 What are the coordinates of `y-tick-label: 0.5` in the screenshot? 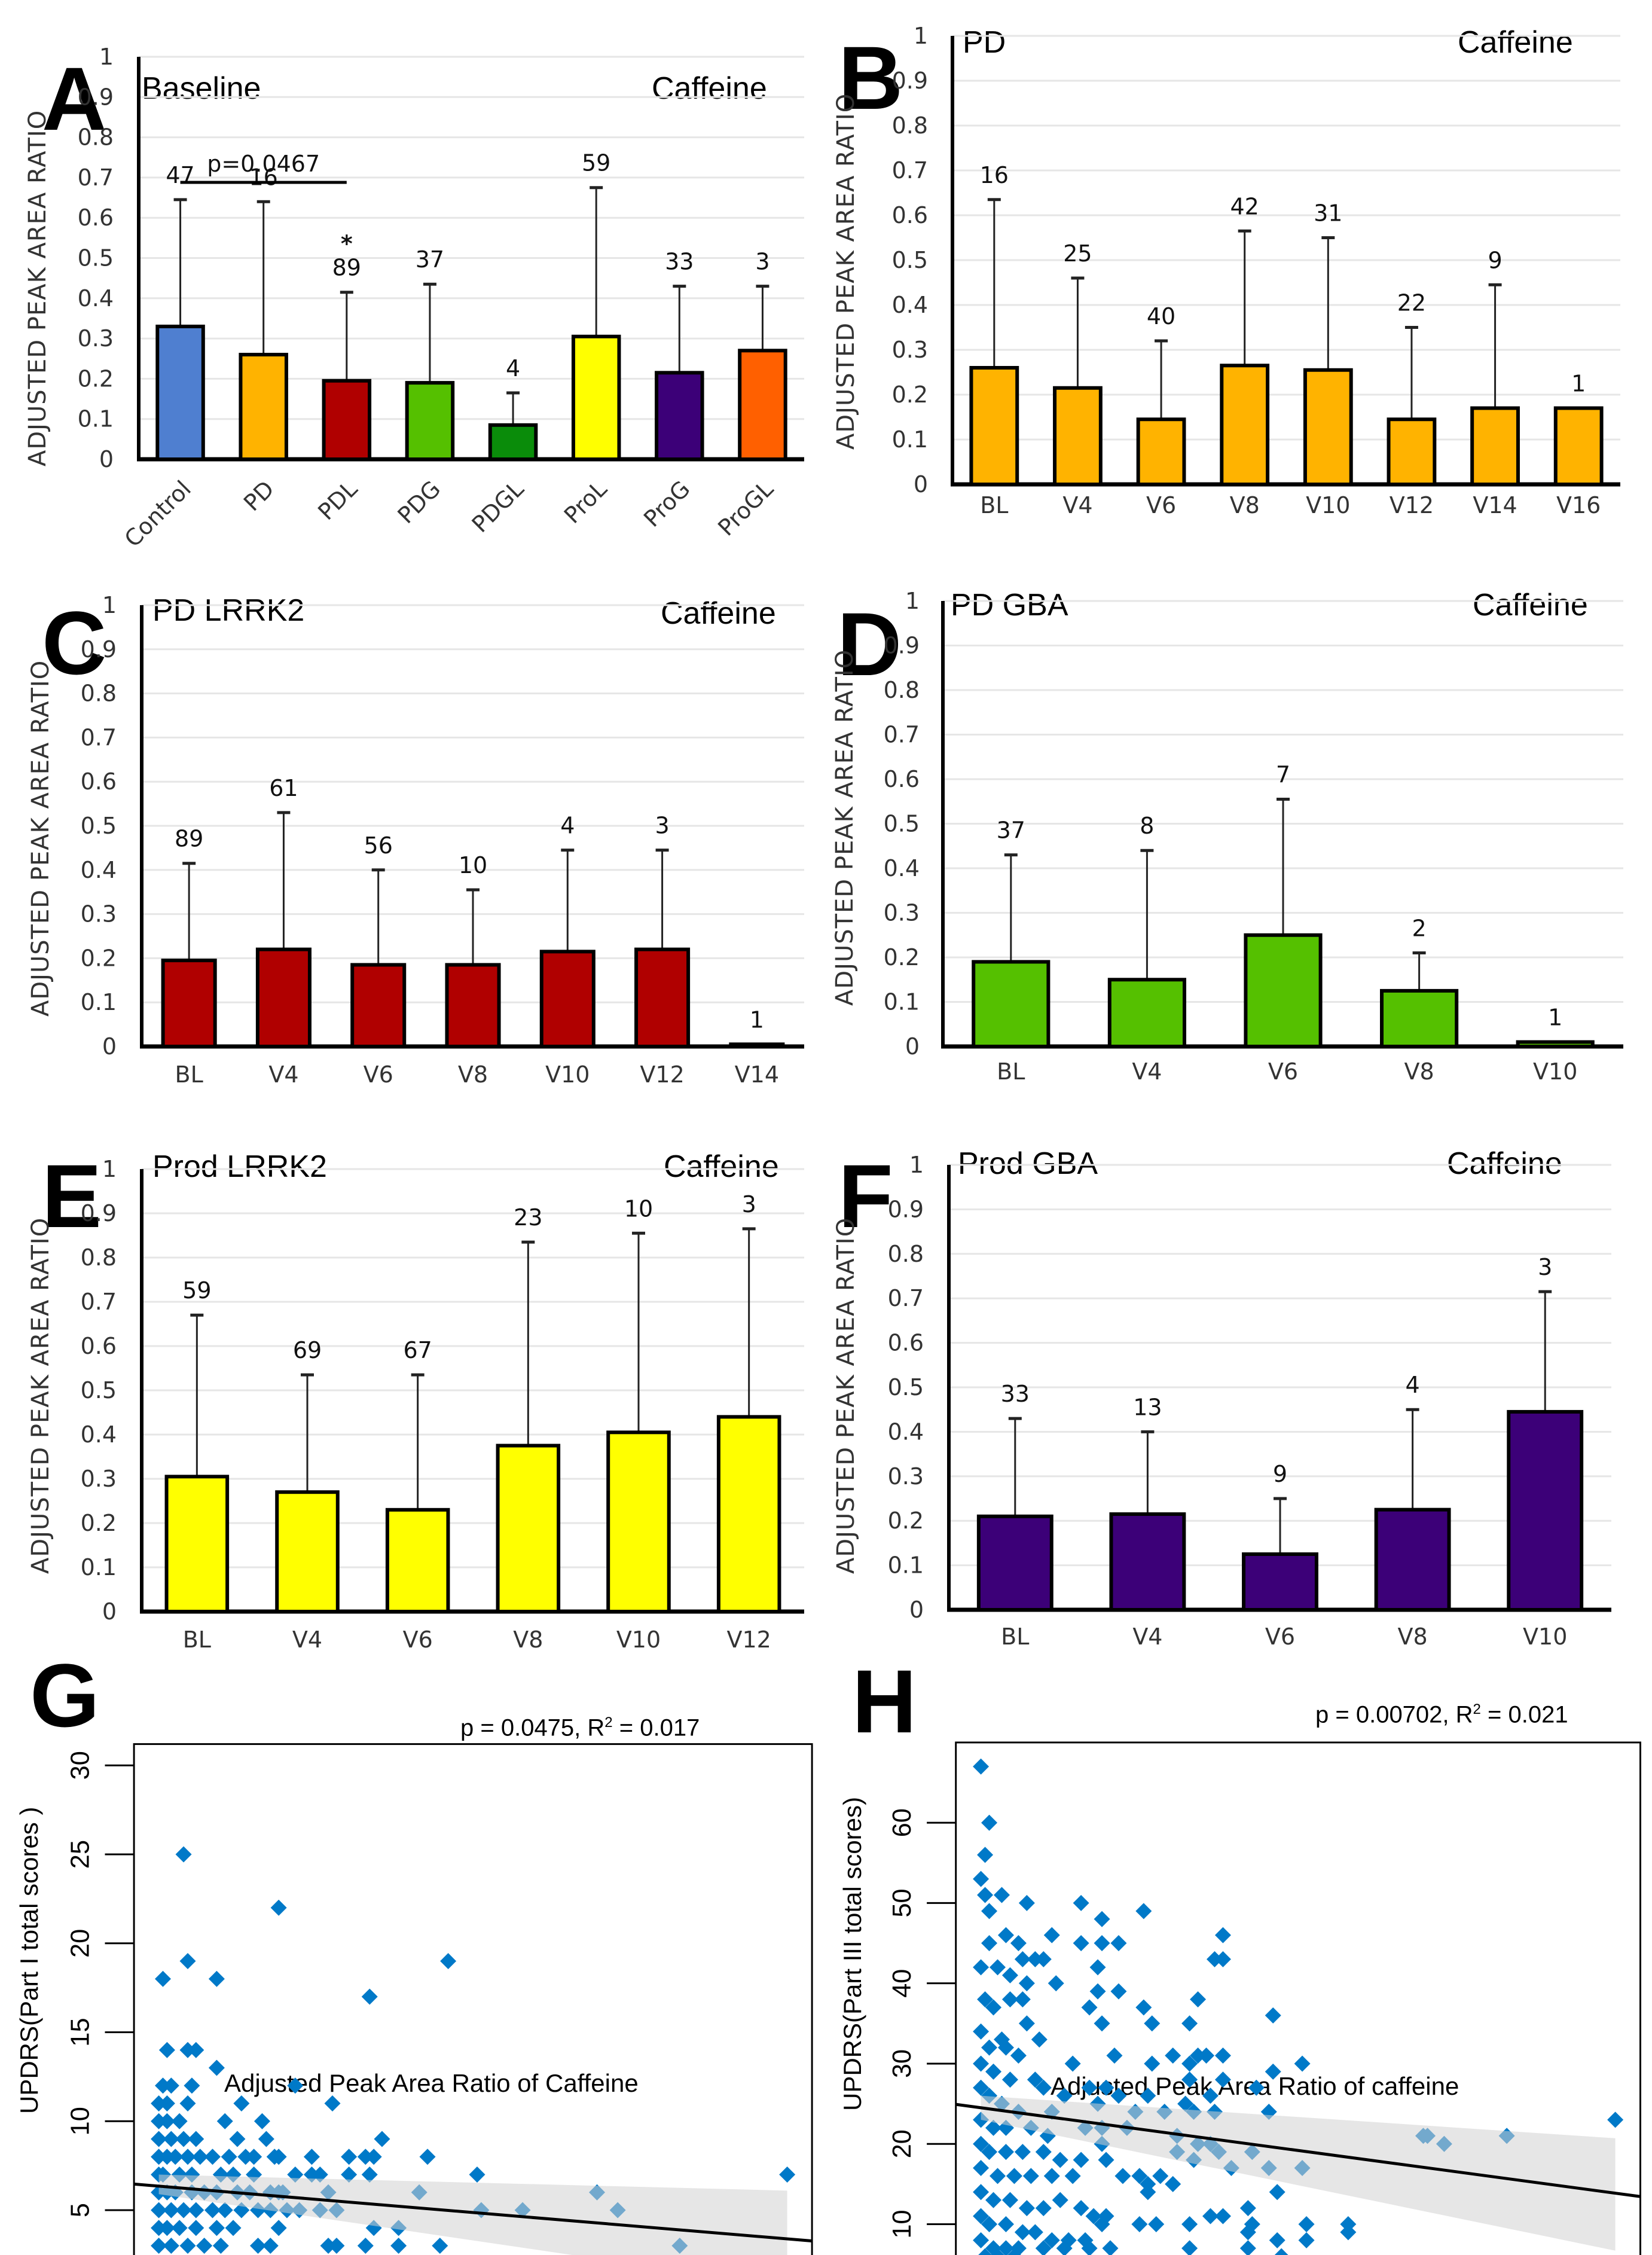 It's located at (96, 258).